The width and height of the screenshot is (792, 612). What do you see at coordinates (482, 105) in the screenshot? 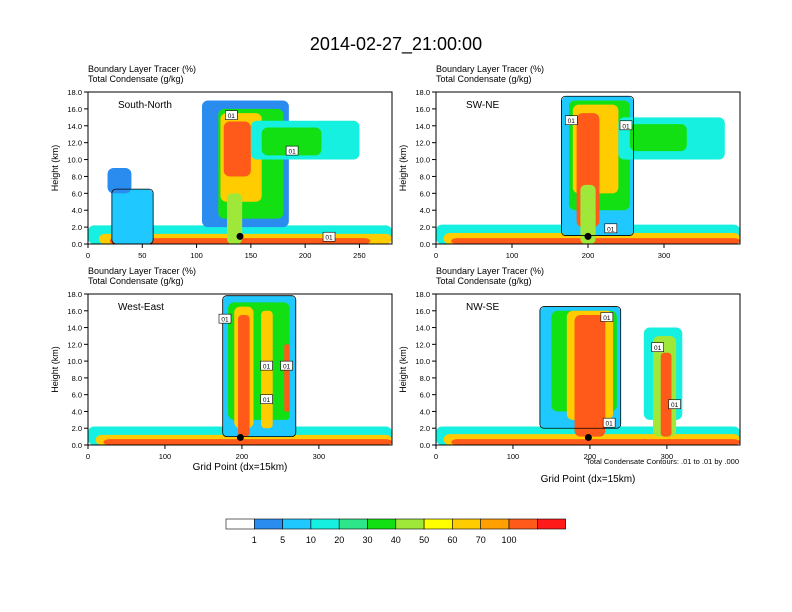
I see `panel-label: SW-NE` at bounding box center [482, 105].